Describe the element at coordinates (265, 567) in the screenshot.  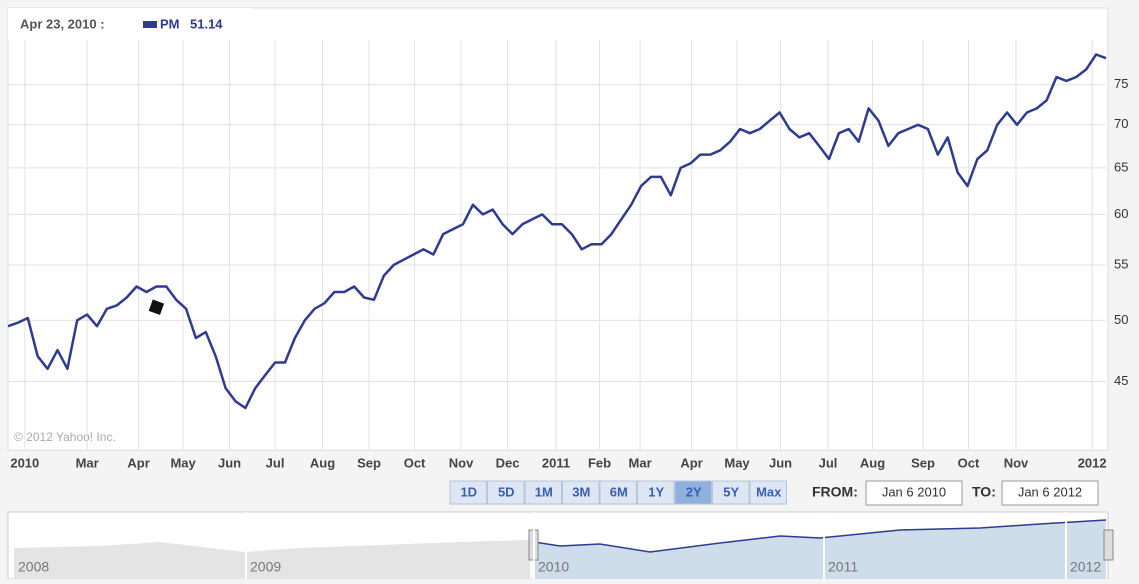
I see `navigator-label: 2009` at that location.